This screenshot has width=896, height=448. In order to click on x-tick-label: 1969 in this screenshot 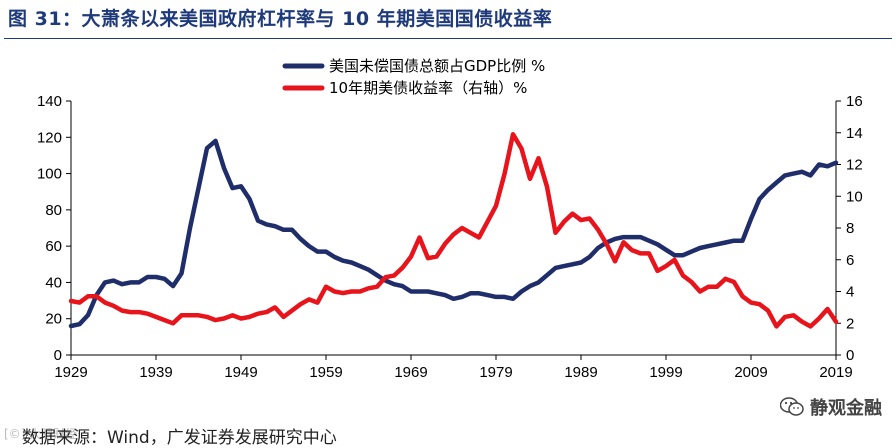, I will do `click(410, 372)`.